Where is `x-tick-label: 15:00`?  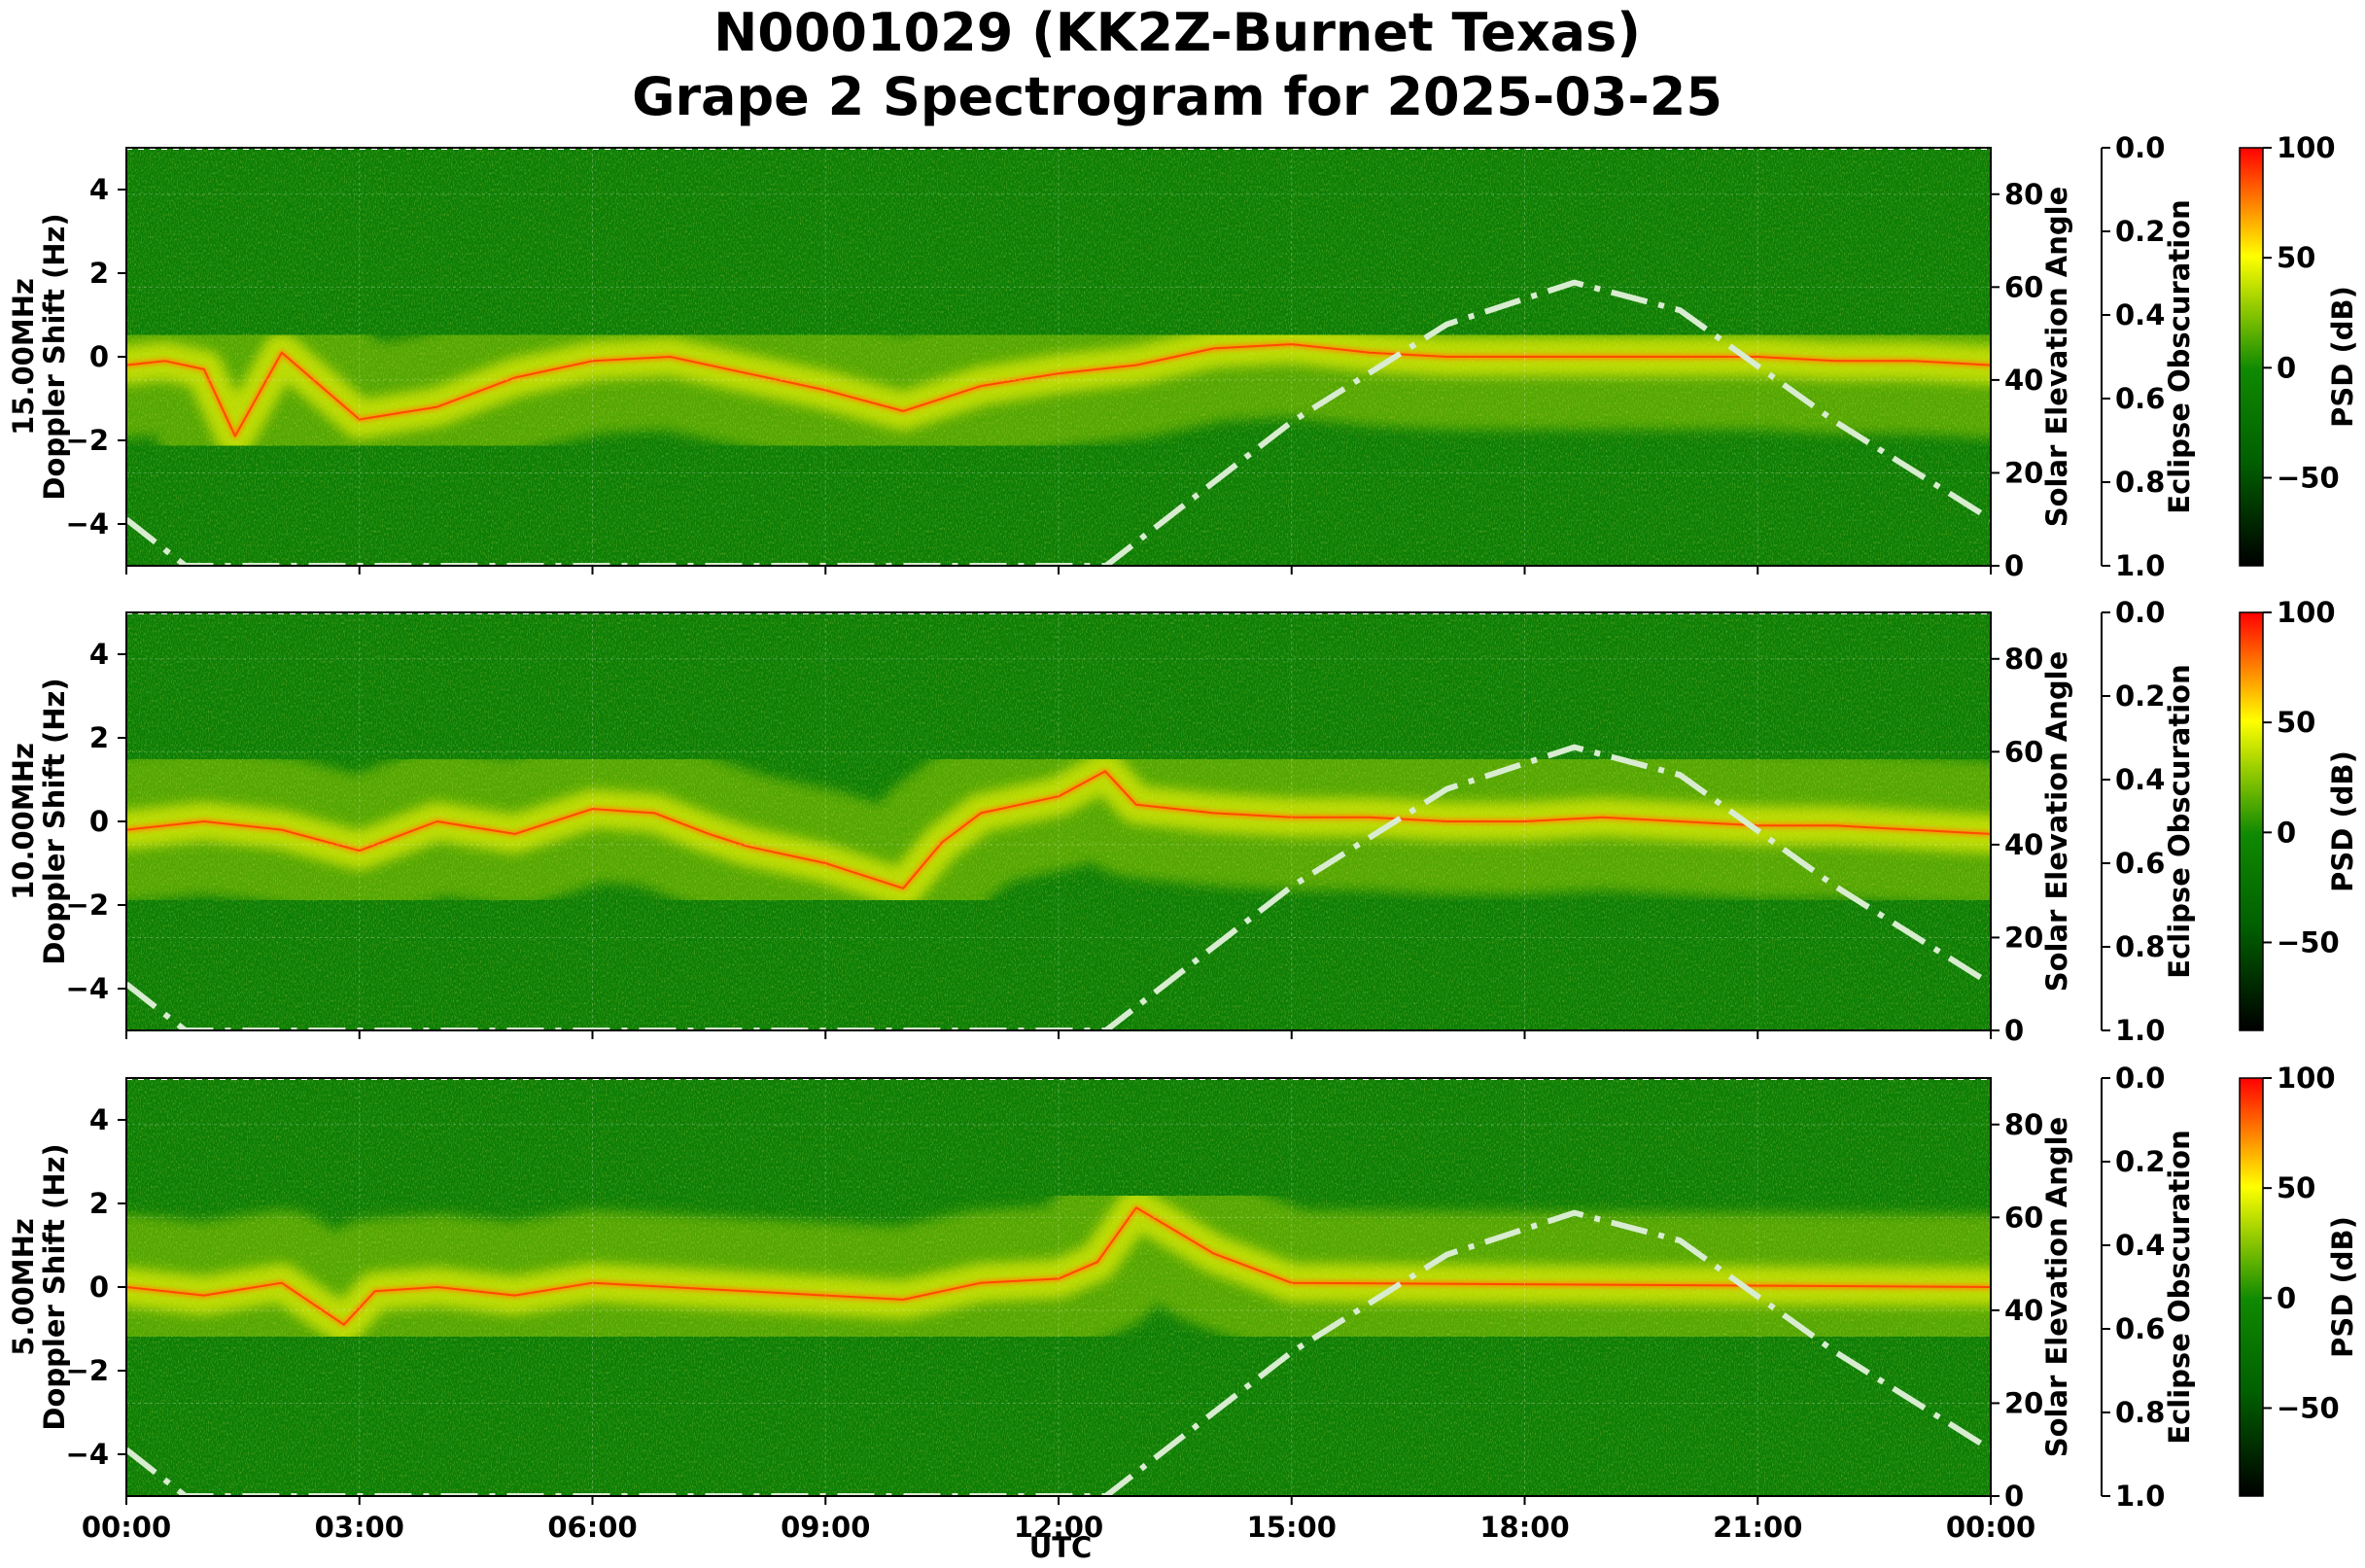 x-tick-label: 15:00 is located at coordinates (1292, 1527).